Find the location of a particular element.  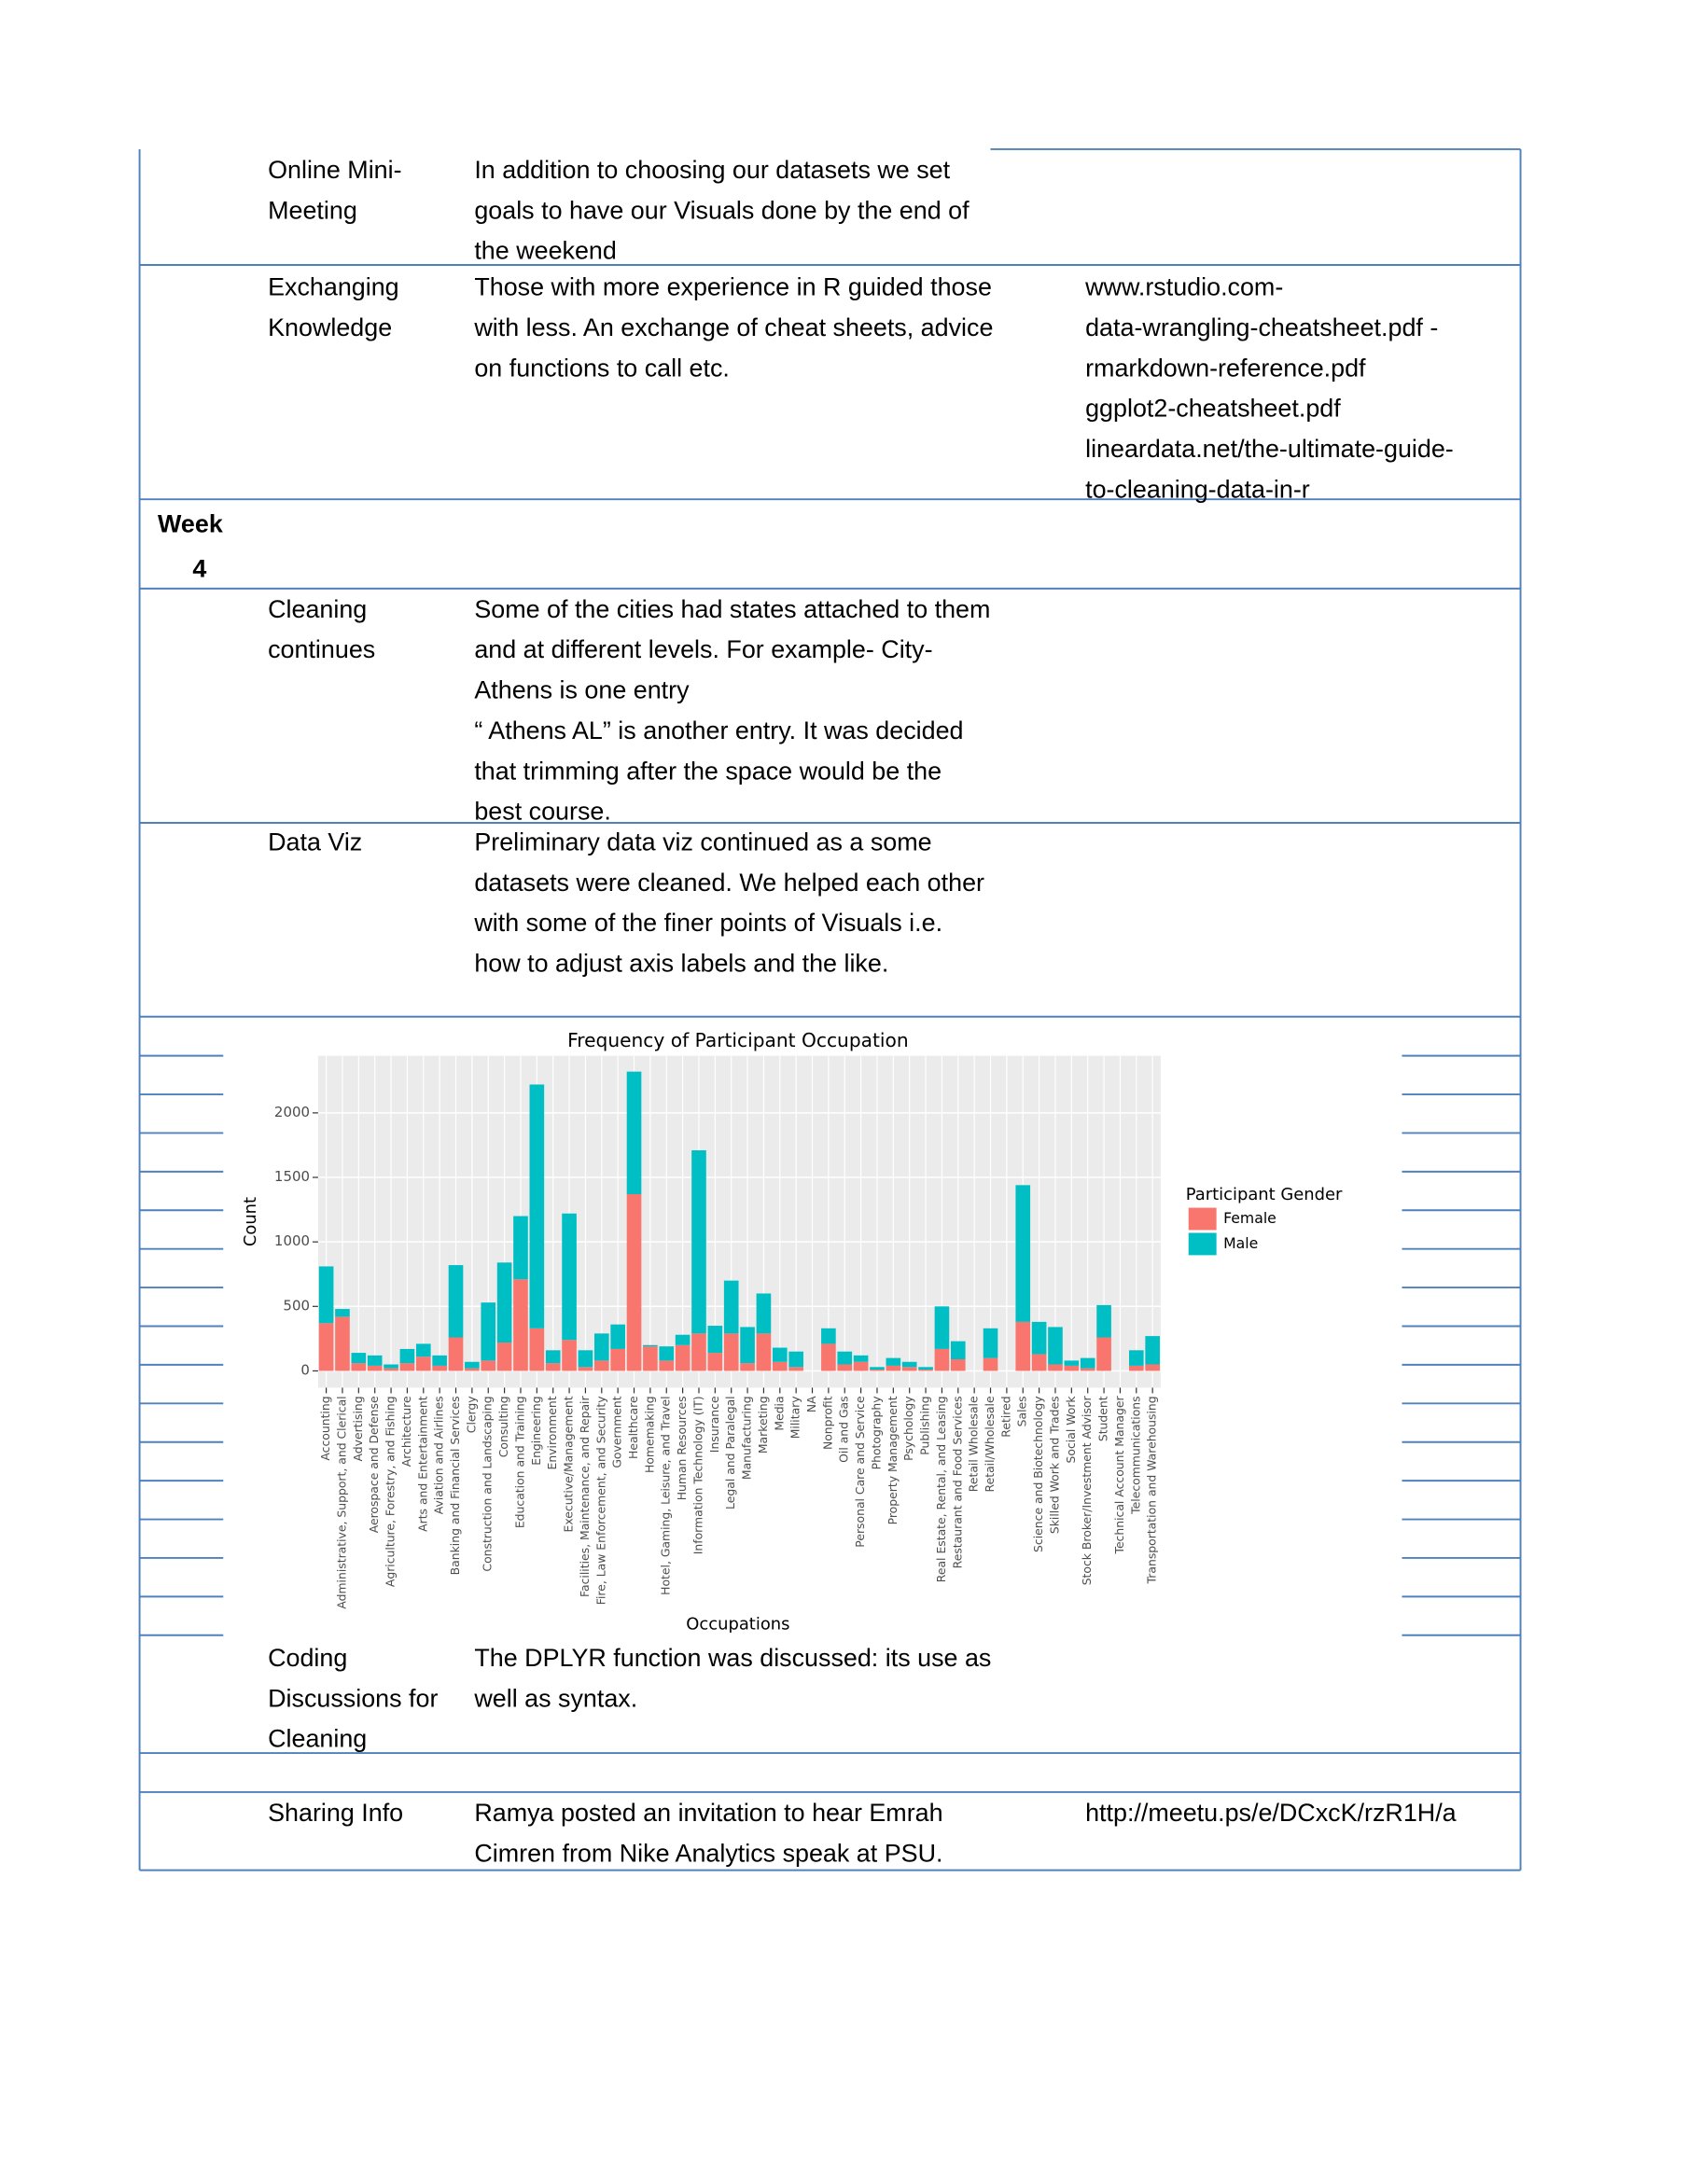

row-text: Athens is one entry is located at coordinates (582, 690).